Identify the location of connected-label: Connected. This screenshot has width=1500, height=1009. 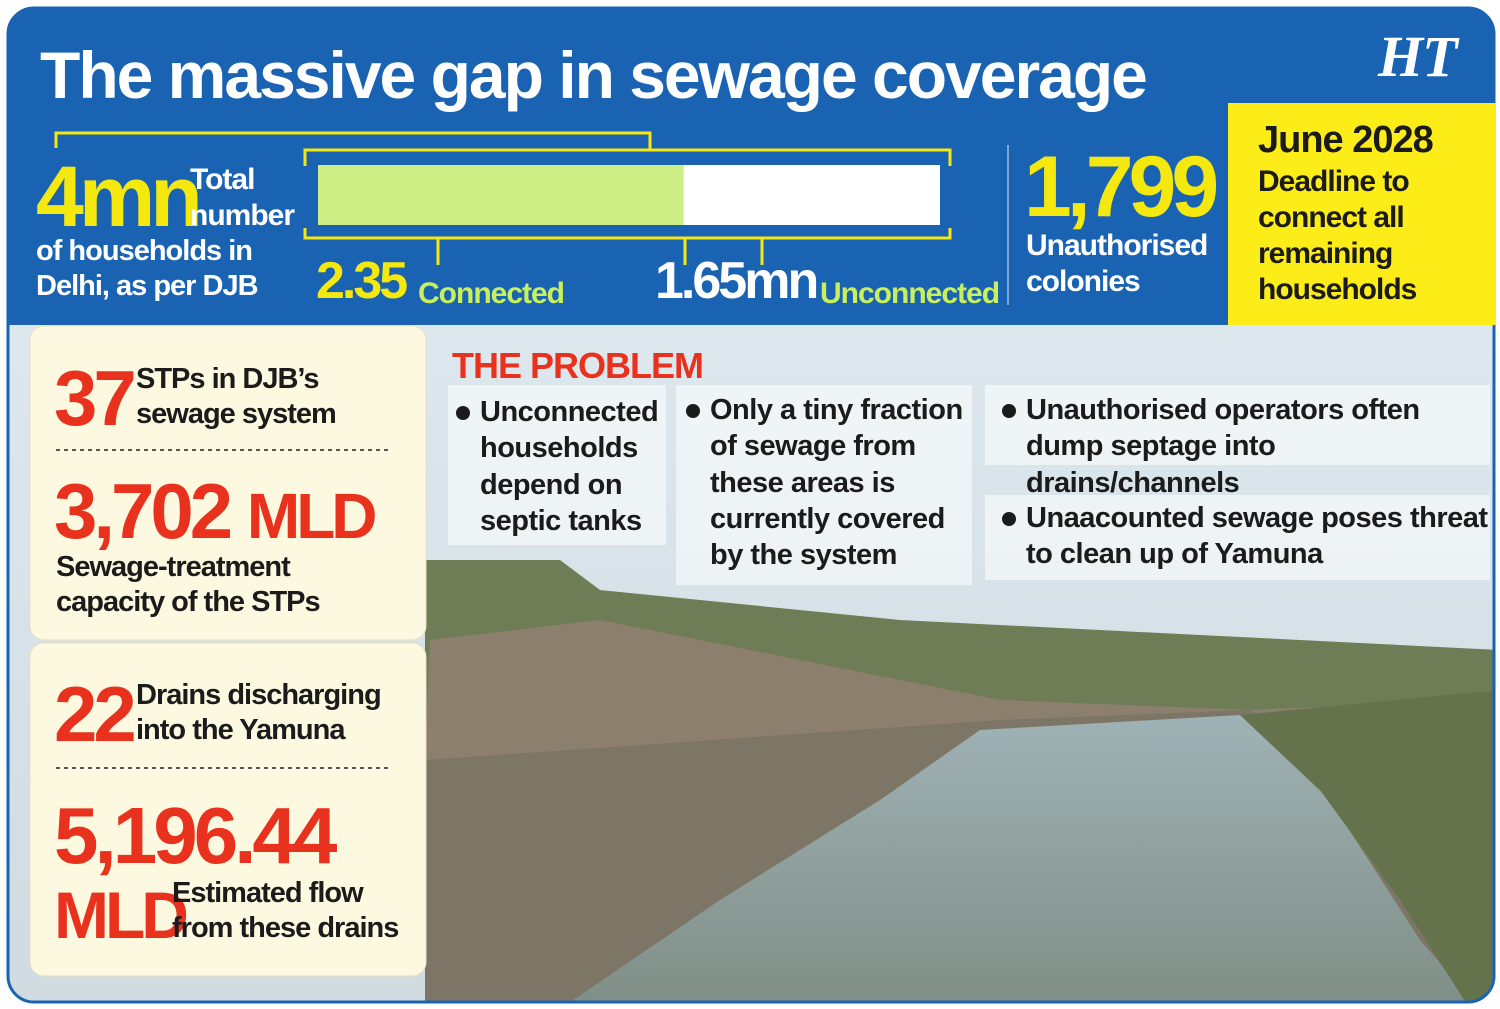
(491, 293).